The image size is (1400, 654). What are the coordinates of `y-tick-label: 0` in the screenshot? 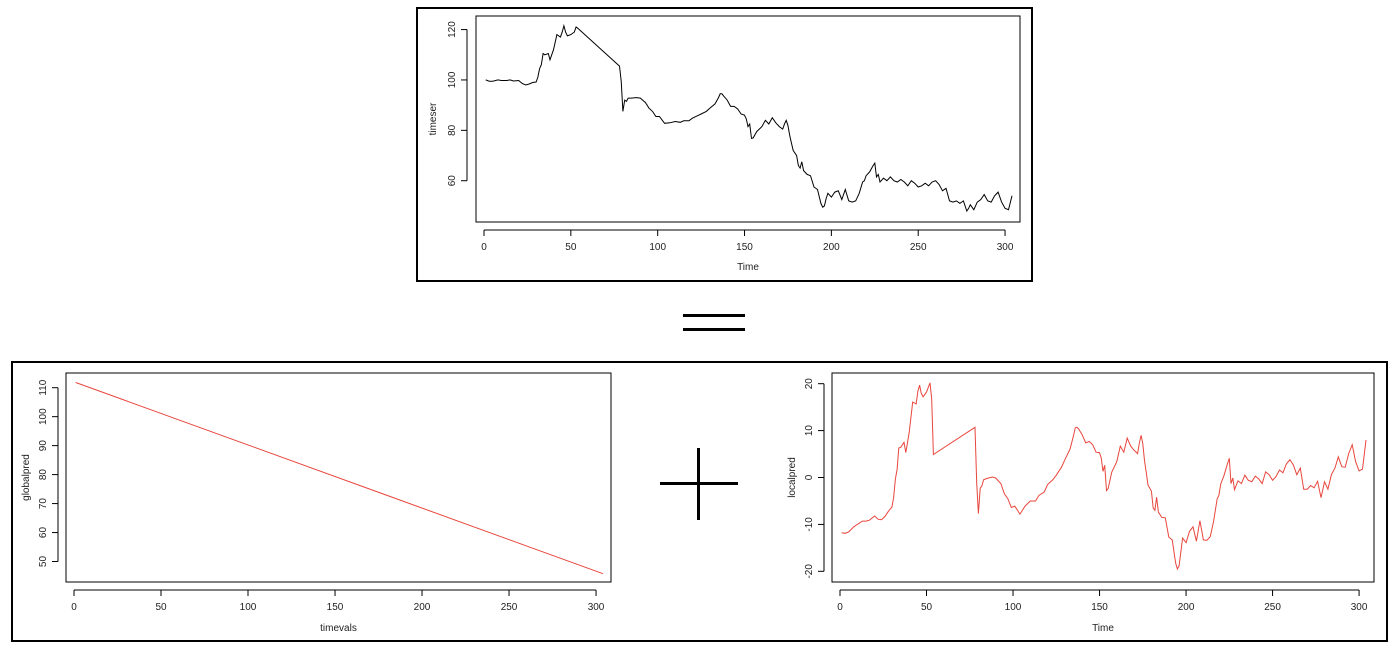 It's located at (809, 477).